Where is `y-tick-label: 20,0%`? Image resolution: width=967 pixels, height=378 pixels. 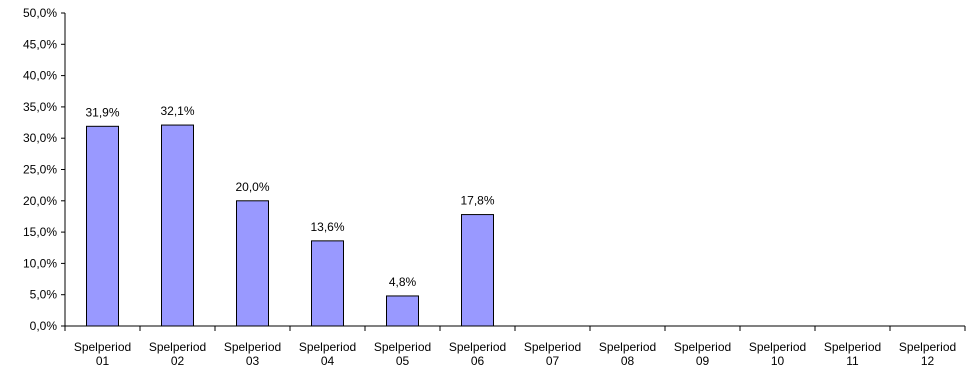
y-tick-label: 20,0% is located at coordinates (40, 201).